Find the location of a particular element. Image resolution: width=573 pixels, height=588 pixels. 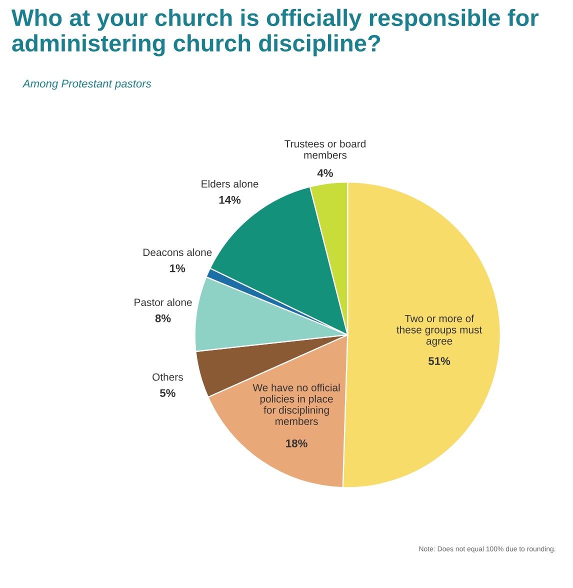

chart-title: Who at your church is officially responsible for administering church discipline? is located at coordinates (275, 32).